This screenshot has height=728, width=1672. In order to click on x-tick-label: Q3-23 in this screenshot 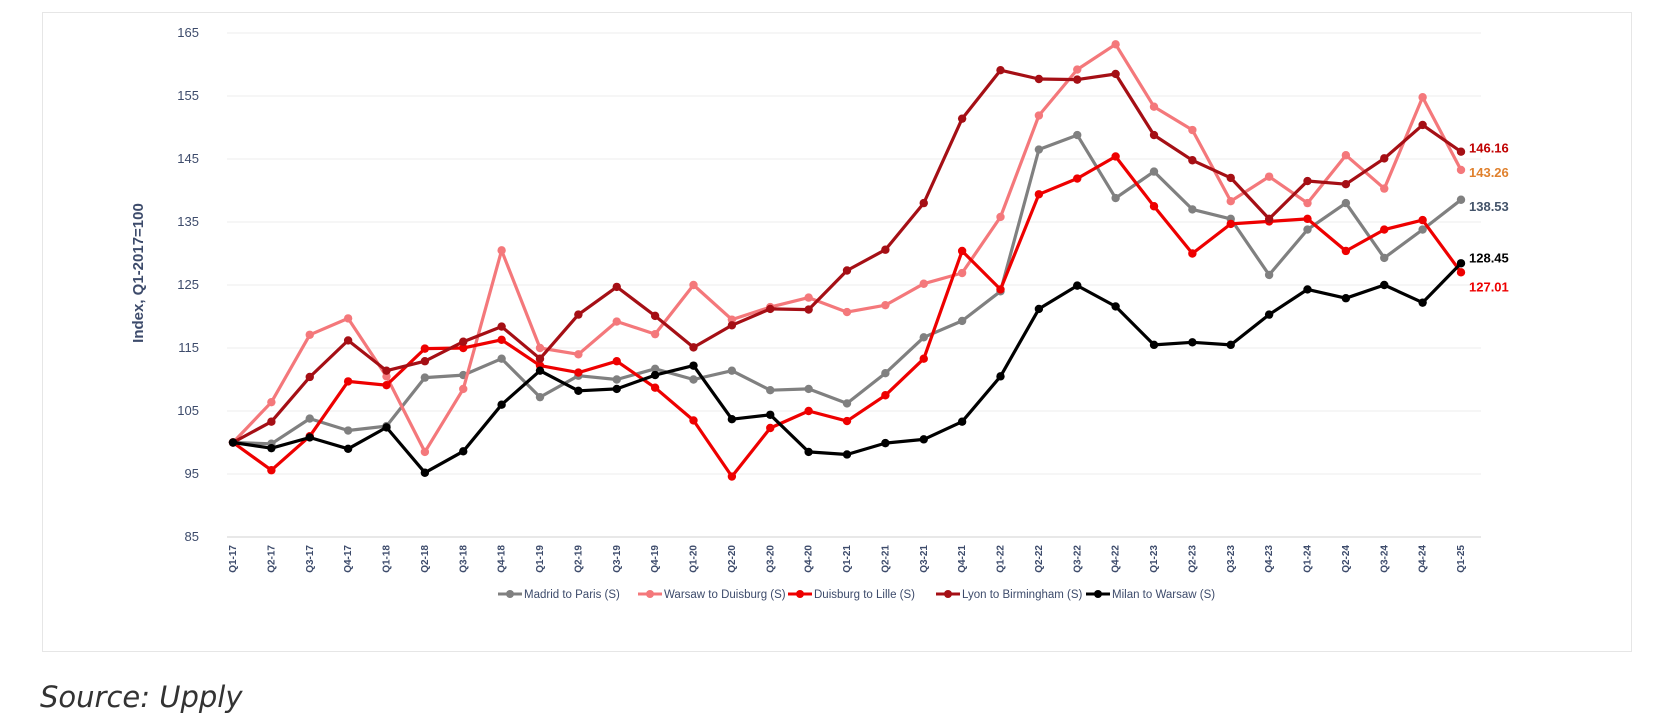, I will do `click(1231, 559)`.